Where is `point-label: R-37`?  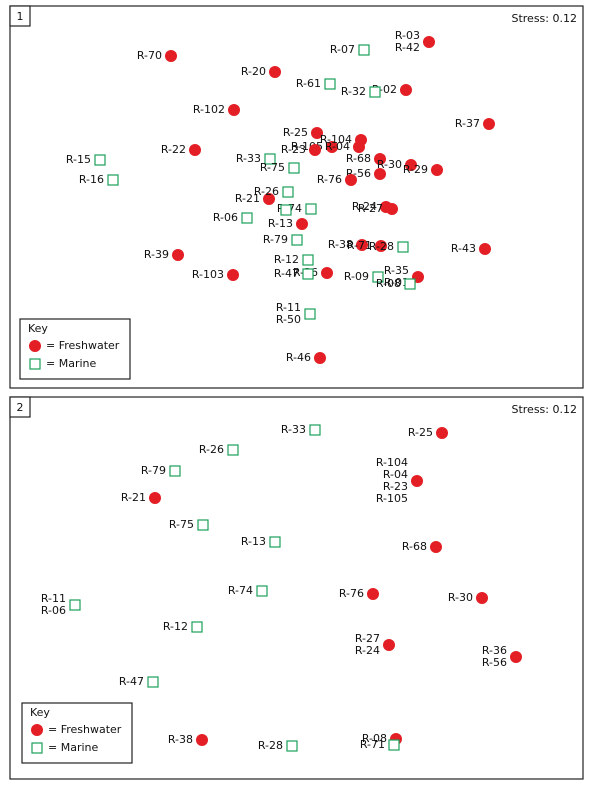
point-label: R-37 is located at coordinates (467, 123).